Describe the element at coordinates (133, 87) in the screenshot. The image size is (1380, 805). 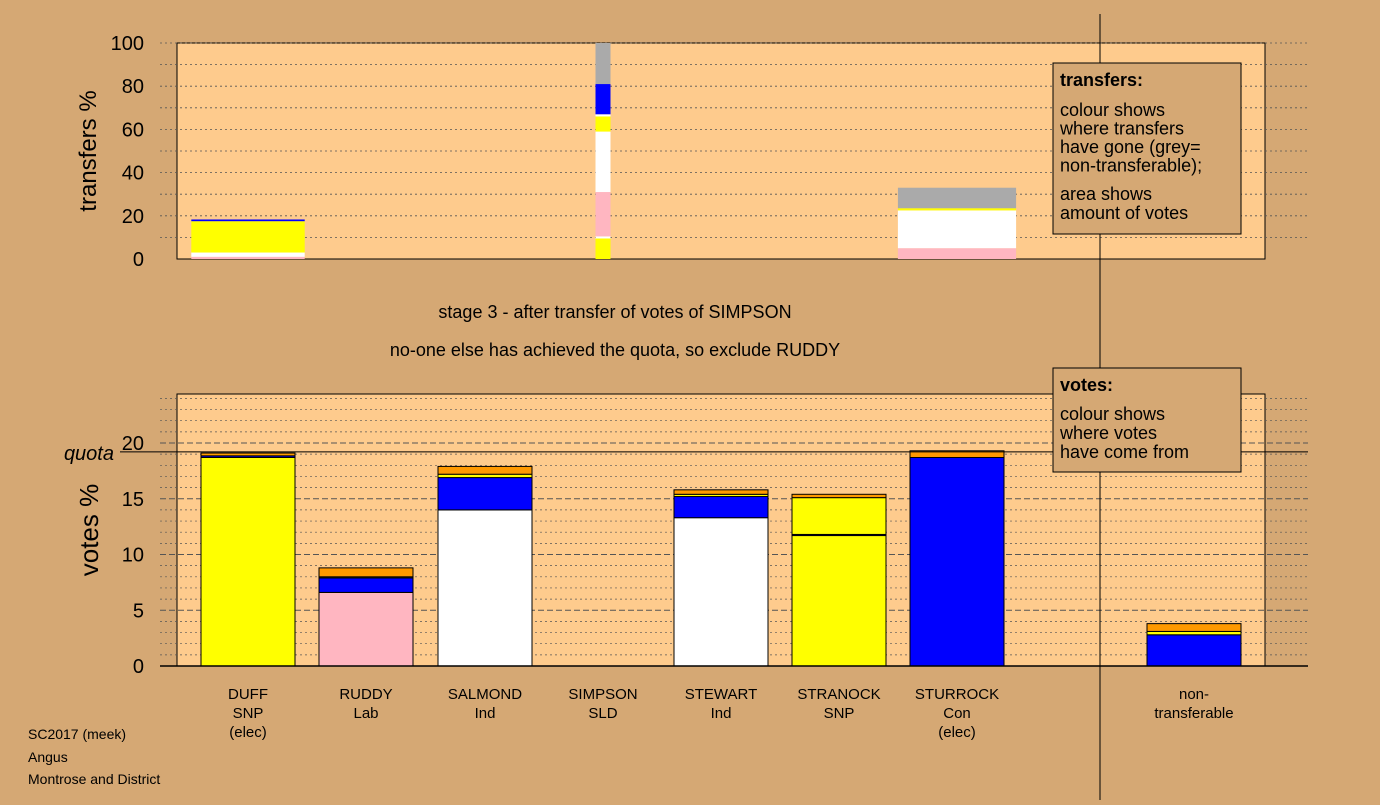
I see `transfers-tick-label: 80` at that location.